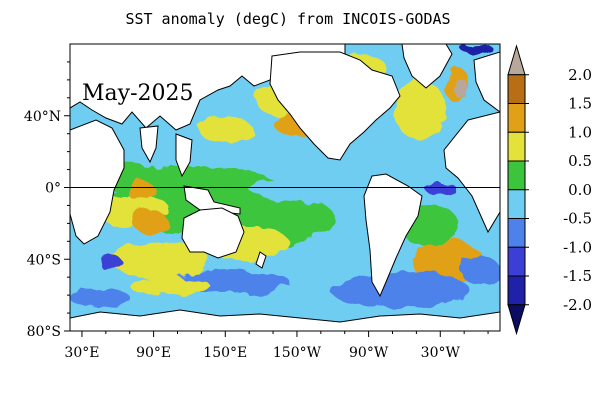  What do you see at coordinates (212, 200) in the screenshot?
I see `landmass-maritime-continent` at bounding box center [212, 200].